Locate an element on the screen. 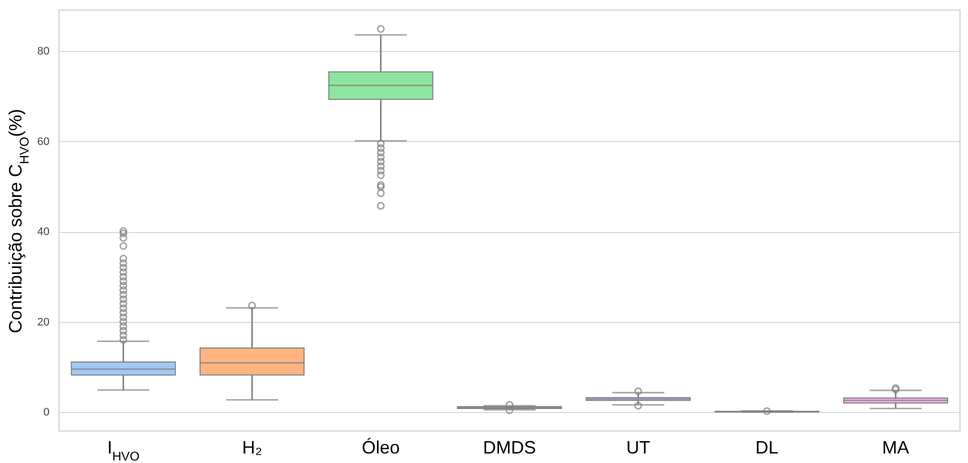 The width and height of the screenshot is (968, 463). x-tick-label: MA is located at coordinates (896, 448).